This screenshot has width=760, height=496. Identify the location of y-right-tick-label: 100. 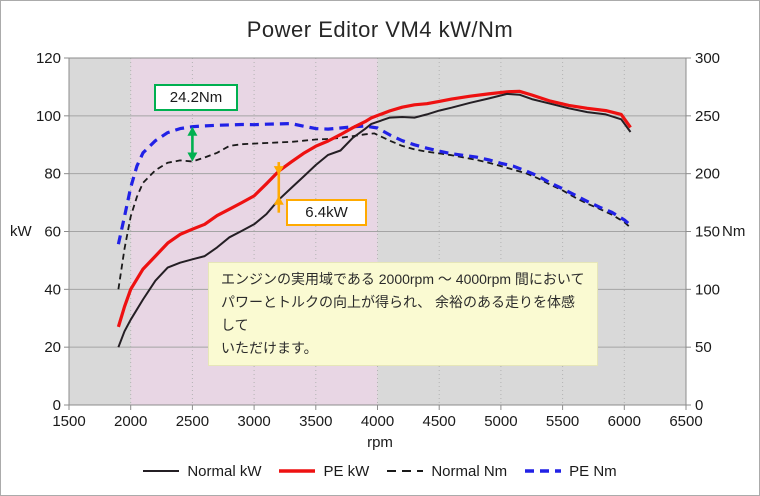
(707, 289).